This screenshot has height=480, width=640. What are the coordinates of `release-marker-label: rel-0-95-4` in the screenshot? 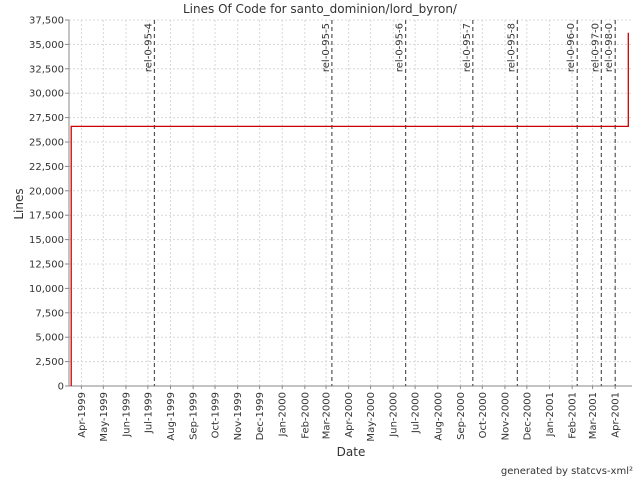 It's located at (148, 47).